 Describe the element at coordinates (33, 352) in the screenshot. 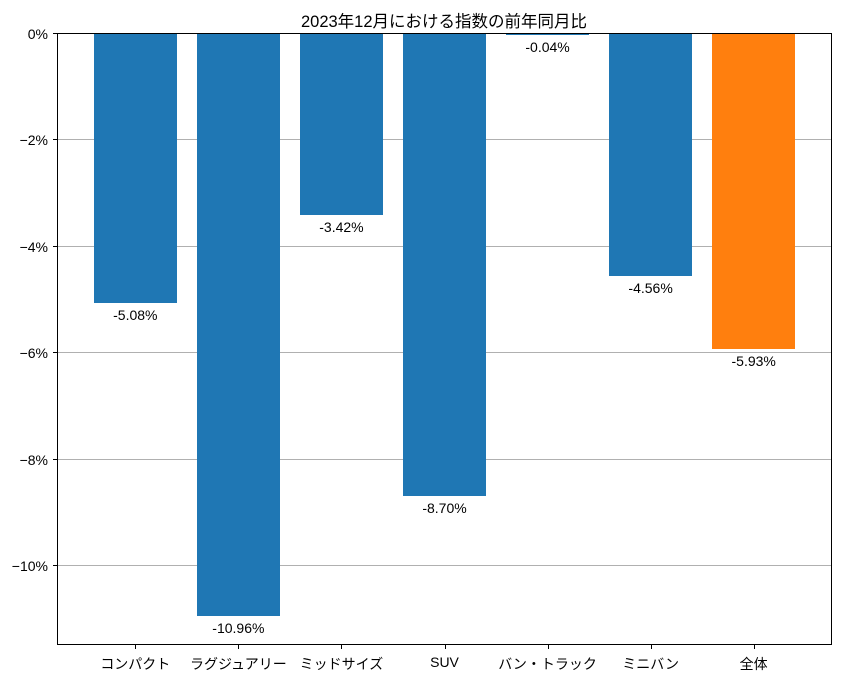

I see `y-tick-label: −6%` at that location.